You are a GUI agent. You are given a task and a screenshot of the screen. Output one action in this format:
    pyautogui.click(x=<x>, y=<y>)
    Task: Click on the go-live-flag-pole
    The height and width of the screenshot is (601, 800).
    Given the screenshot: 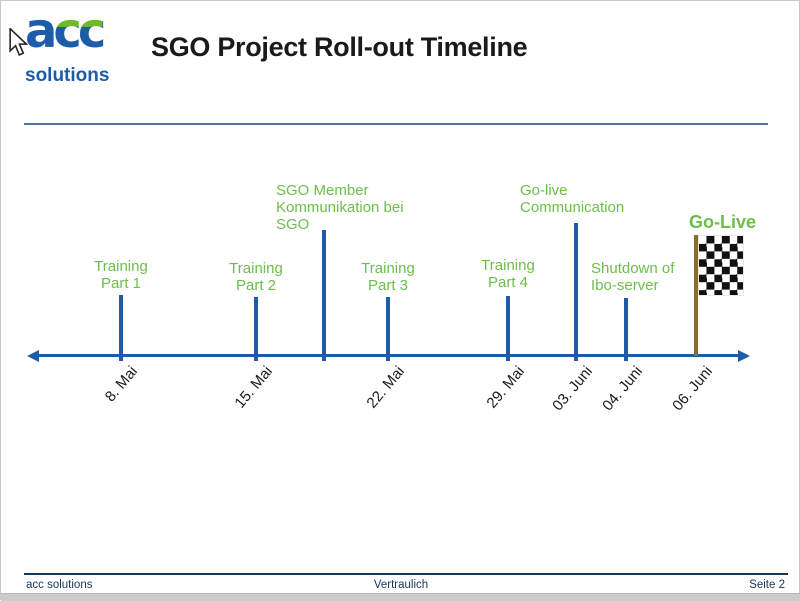 What is the action you would take?
    pyautogui.click(x=696, y=295)
    